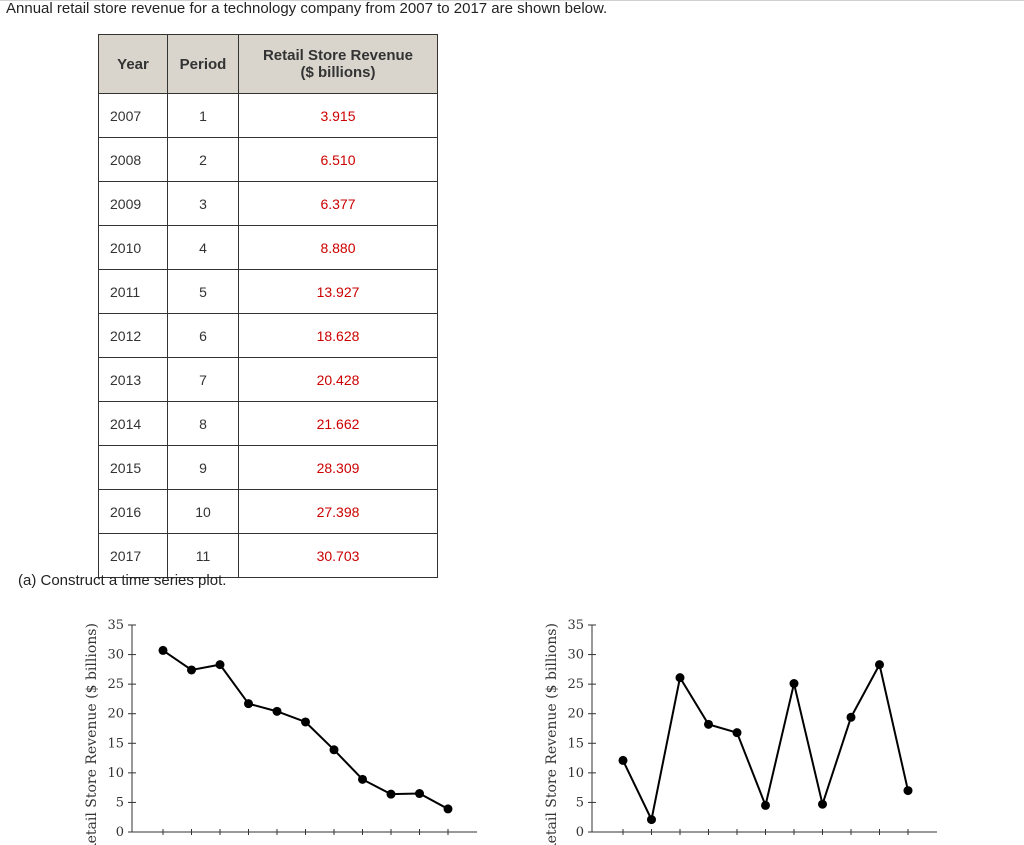 The height and width of the screenshot is (845, 1024). I want to click on table-row: 2013 7 20.428, so click(268, 379).